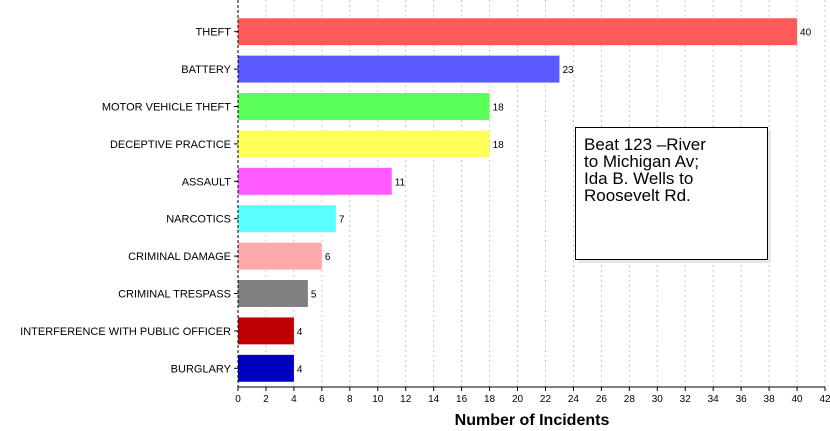 The width and height of the screenshot is (830, 431). What do you see at coordinates (406, 399) in the screenshot?
I see `x-tick-label: 12` at bounding box center [406, 399].